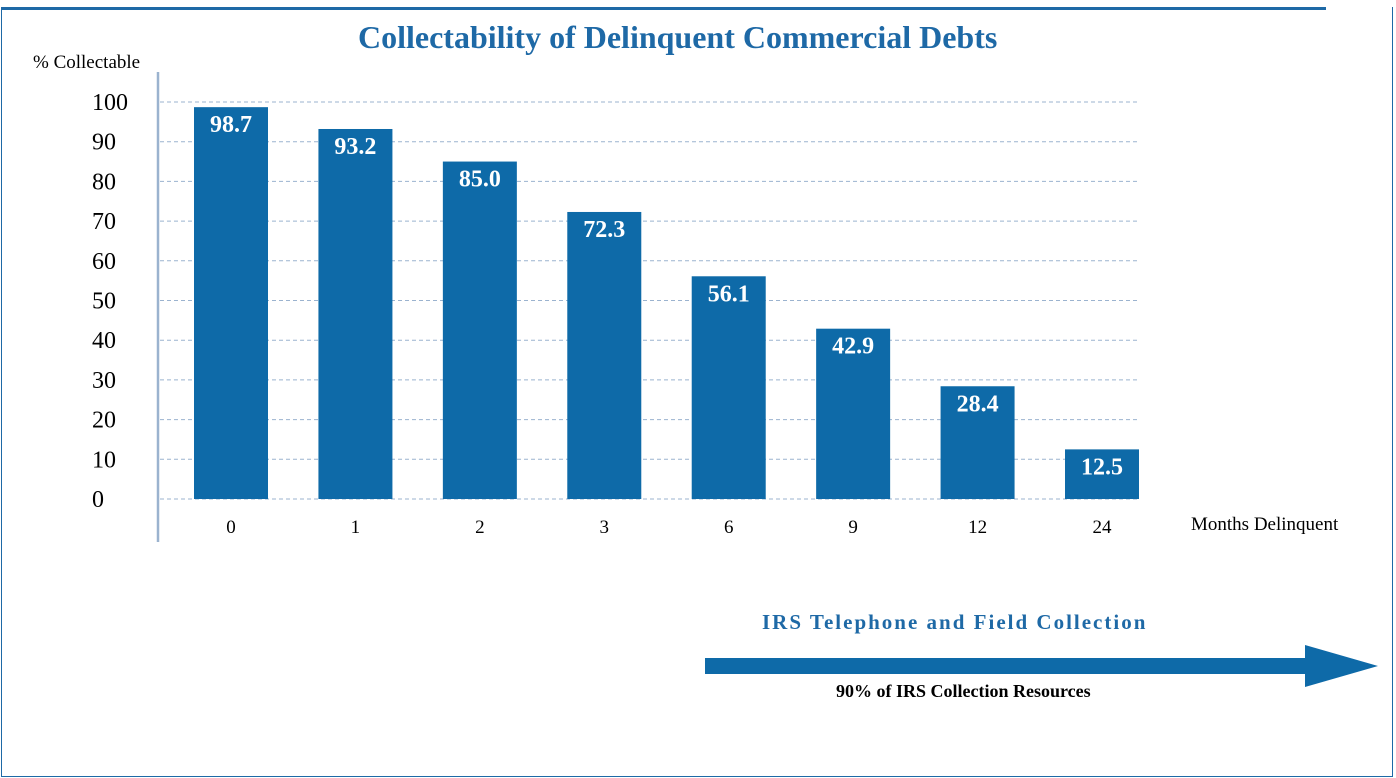 This screenshot has height=778, width=1396. I want to click on y-tick-label: 40, so click(104, 341).